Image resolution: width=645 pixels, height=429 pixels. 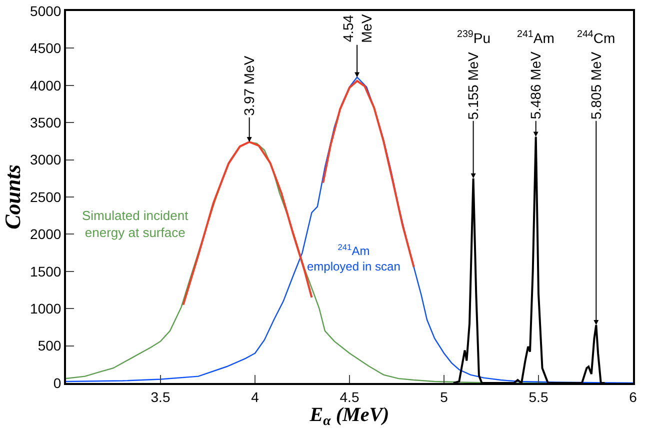 What do you see at coordinates (46, 10) in the screenshot?
I see `y-tick-label: 5000` at bounding box center [46, 10].